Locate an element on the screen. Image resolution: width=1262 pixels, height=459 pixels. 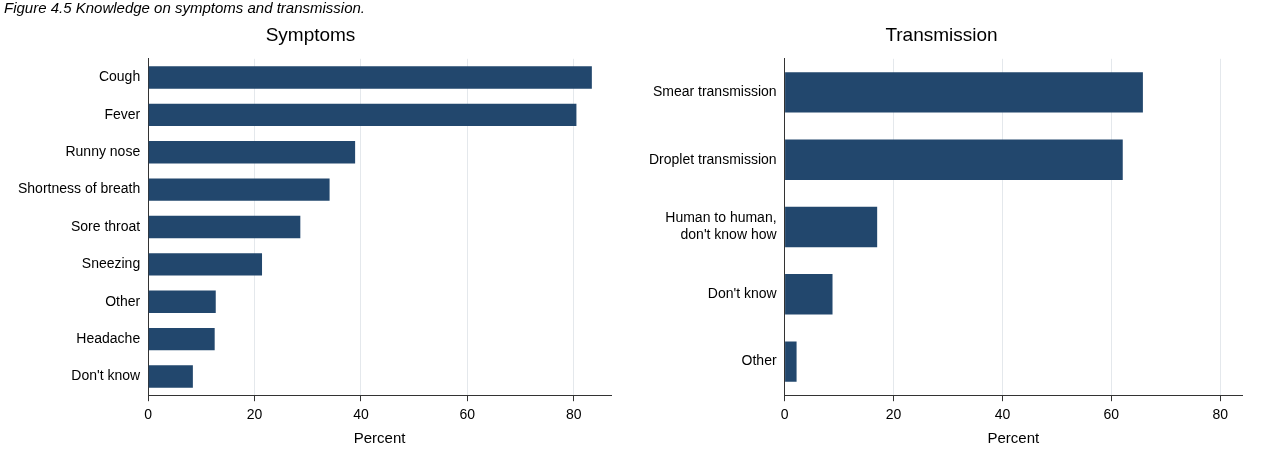
chart-title: Symptoms is located at coordinates (310, 34).